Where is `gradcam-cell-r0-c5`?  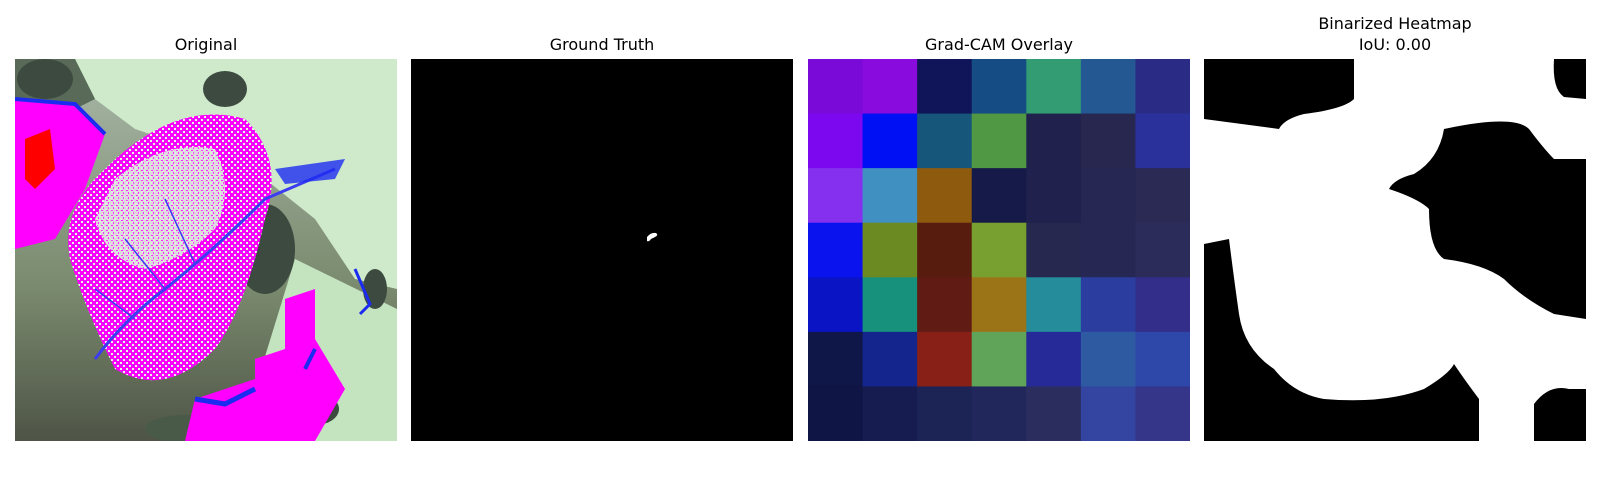
gradcam-cell-r0-c5 is located at coordinates (1108, 87).